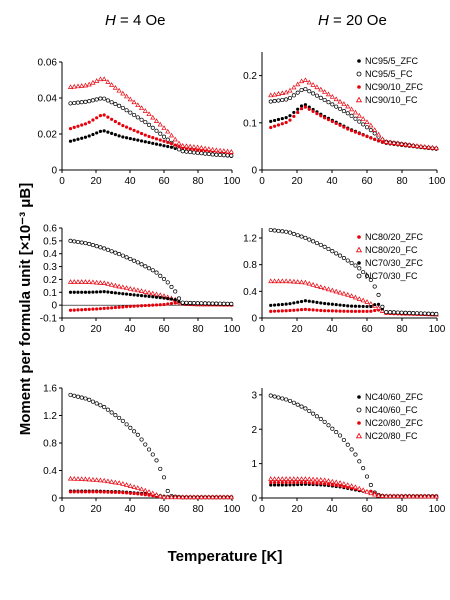  I want to click on x-axis-label: Temperature [K], so click(225, 556).